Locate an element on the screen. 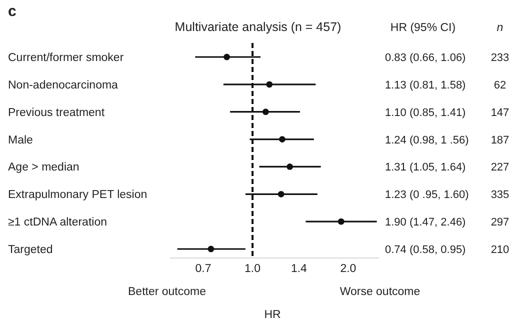 This screenshot has height=323, width=519. text: 335 is located at coordinates (500, 195).